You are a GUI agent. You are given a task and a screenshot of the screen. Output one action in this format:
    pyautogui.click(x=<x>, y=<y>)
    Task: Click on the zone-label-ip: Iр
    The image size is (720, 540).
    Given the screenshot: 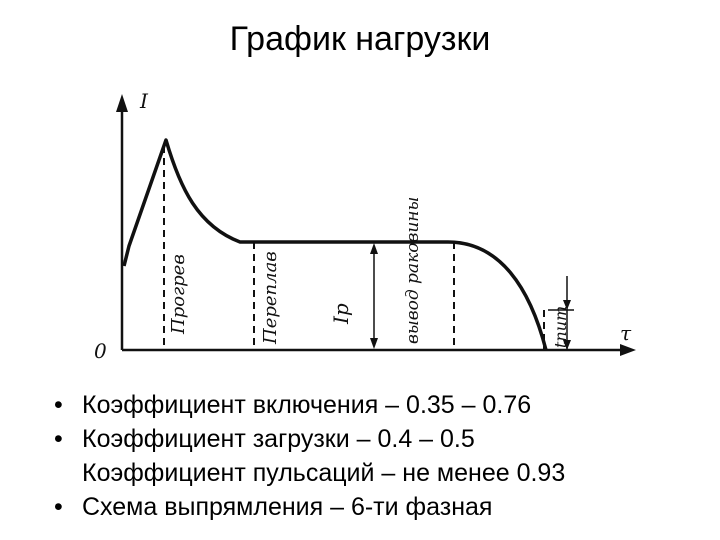 What is the action you would take?
    pyautogui.click(x=341, y=314)
    